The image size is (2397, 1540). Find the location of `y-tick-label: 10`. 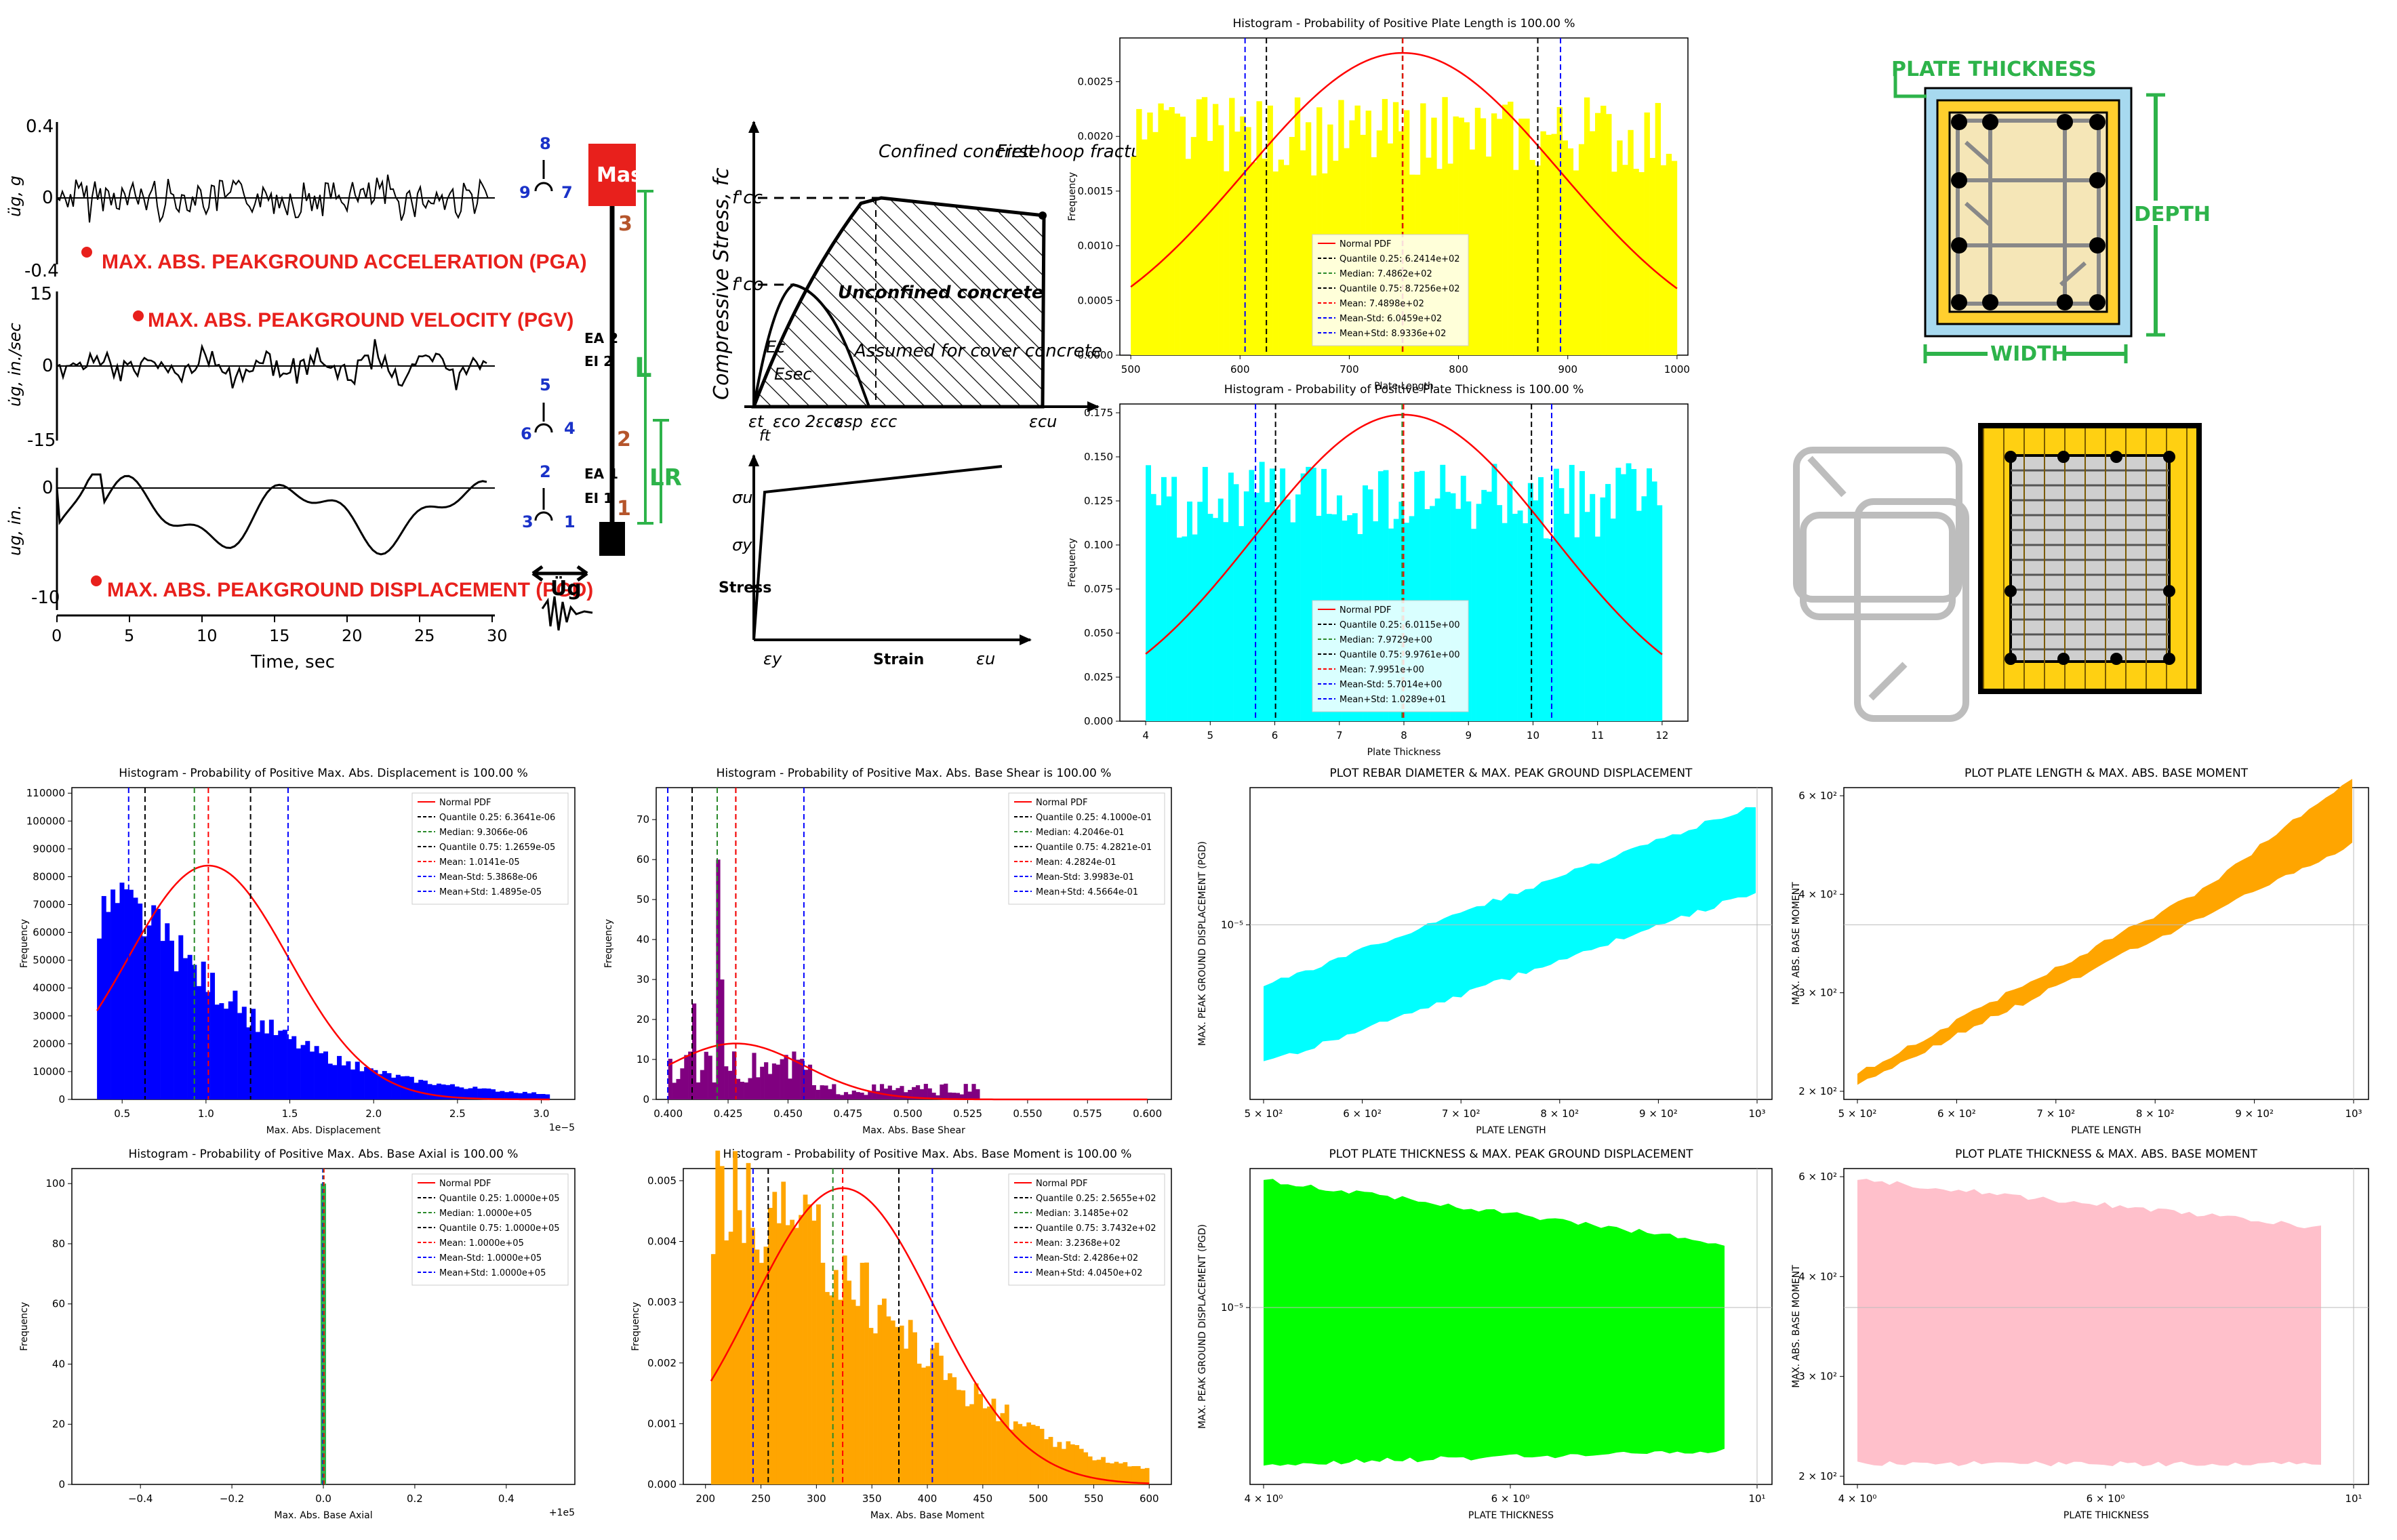

y-tick-label: 10 is located at coordinates (643, 1059).